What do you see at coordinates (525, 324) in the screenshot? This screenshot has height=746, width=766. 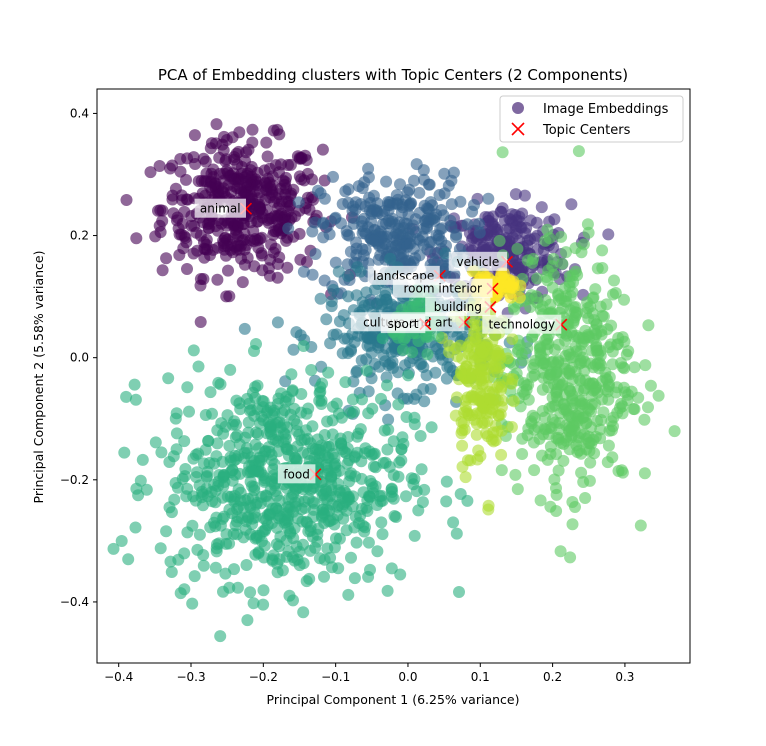 I see `topic-center-technology: technology` at bounding box center [525, 324].